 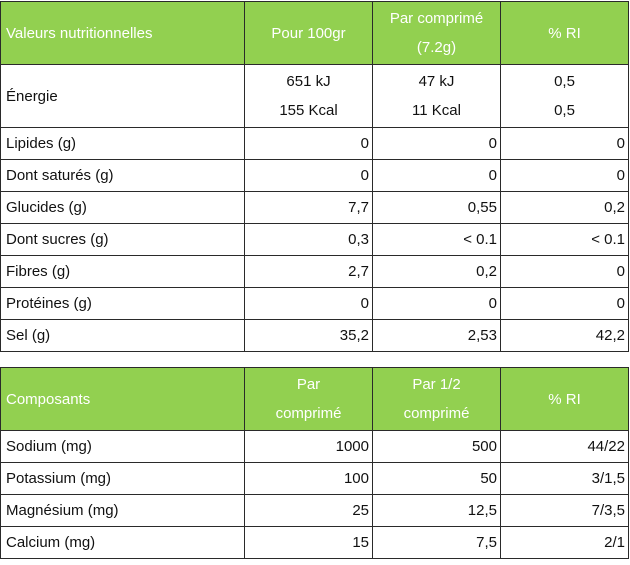 What do you see at coordinates (122, 399) in the screenshot?
I see `header-components: Composants` at bounding box center [122, 399].